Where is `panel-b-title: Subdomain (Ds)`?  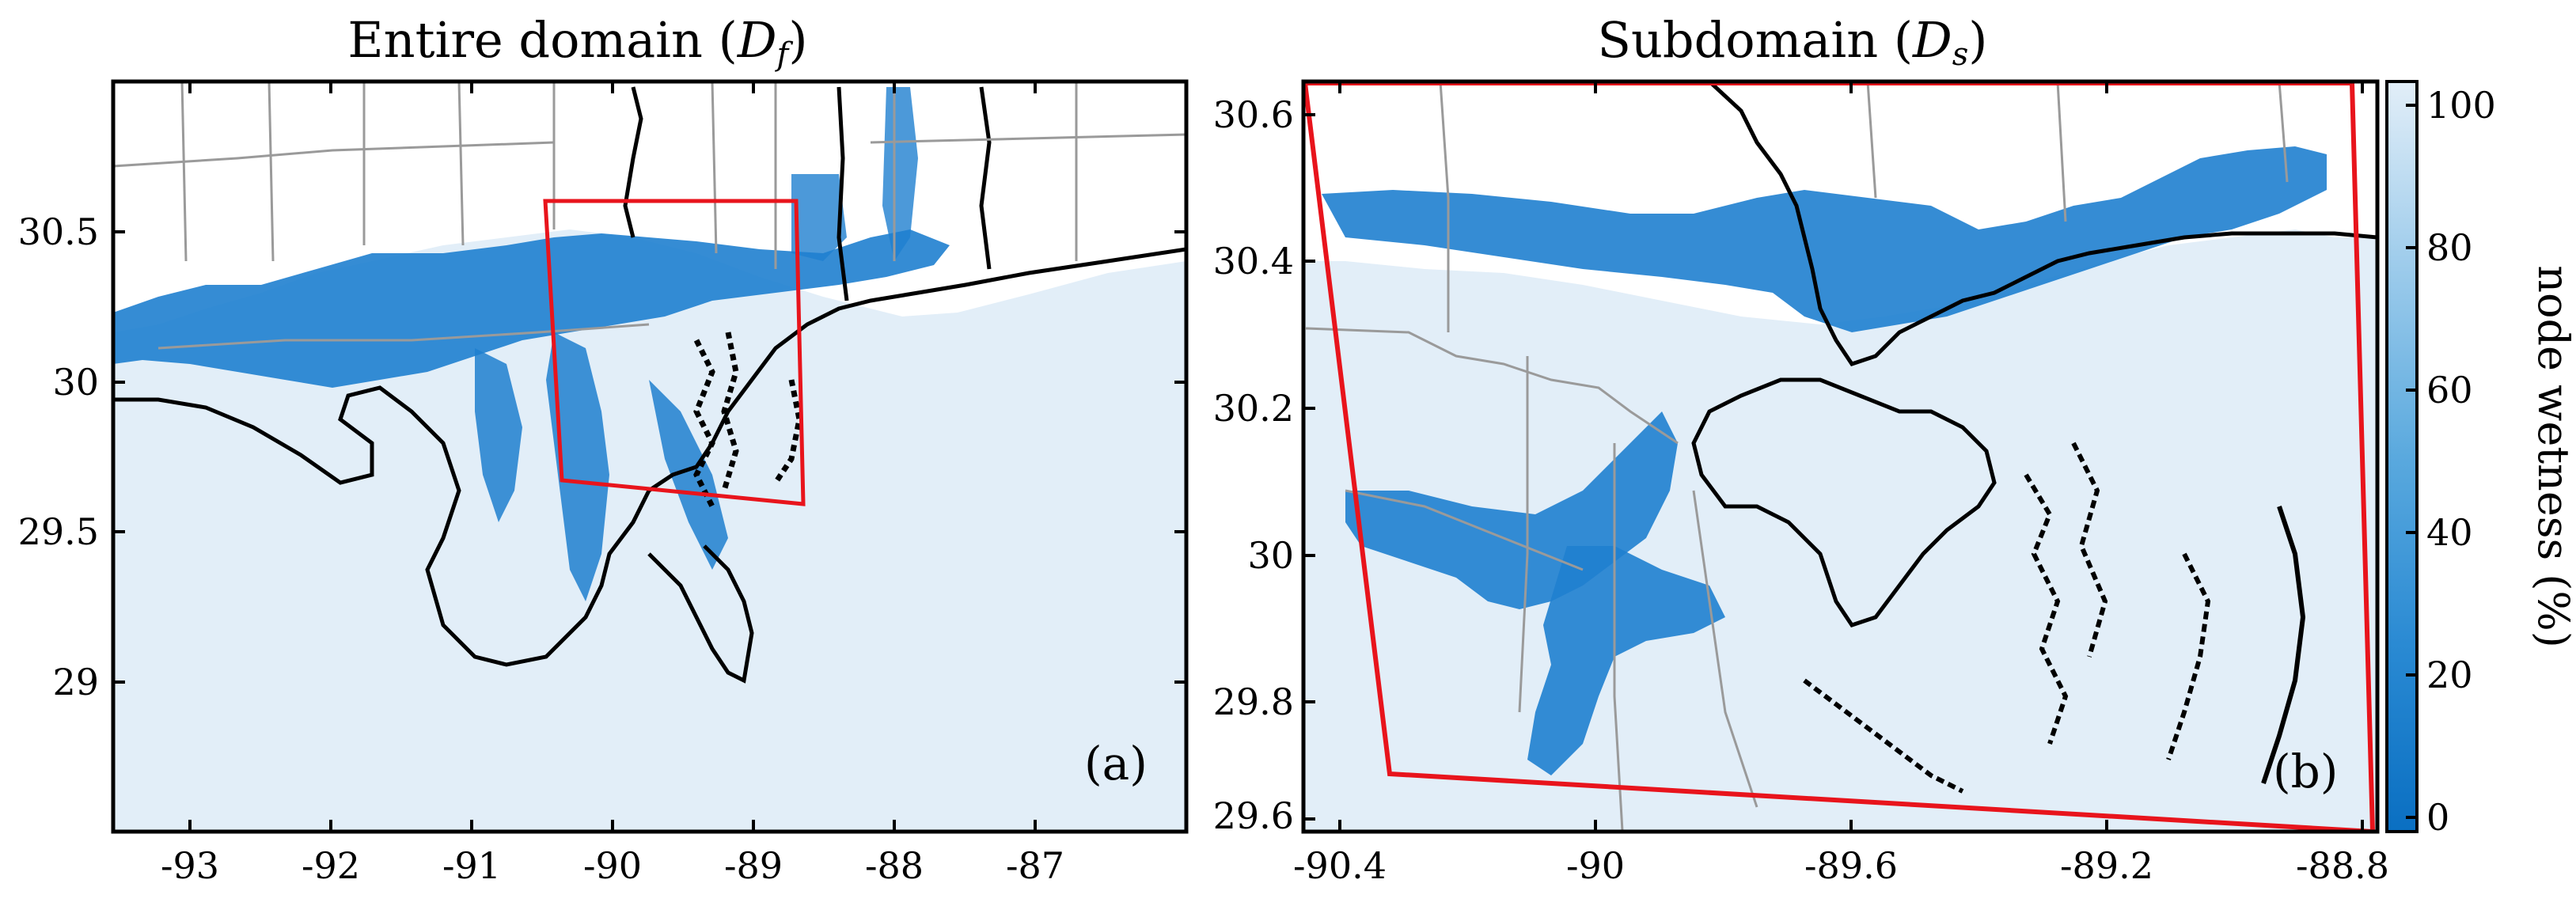
panel-b-title: Subdomain (Ds) is located at coordinates (1793, 42).